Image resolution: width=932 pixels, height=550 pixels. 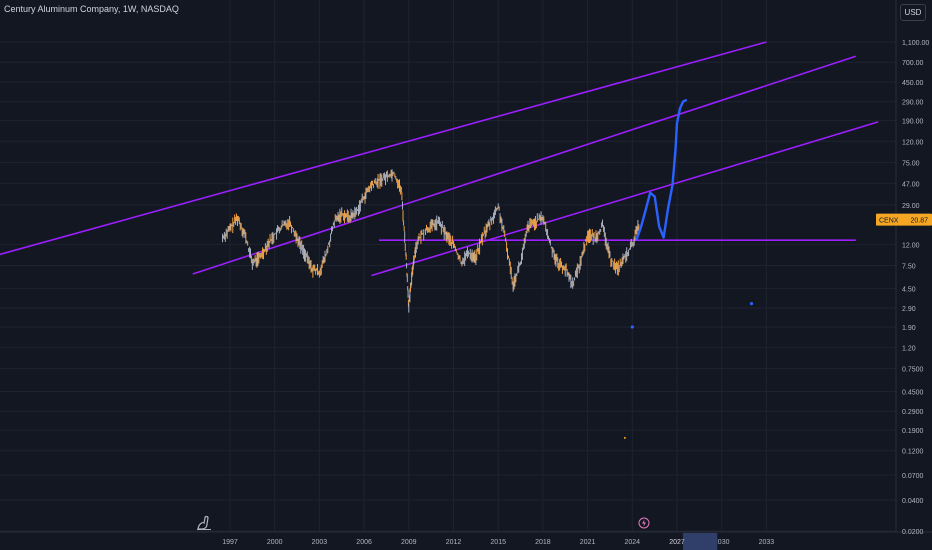 What do you see at coordinates (409, 542) in the screenshot?
I see `time-tick-label: 2009` at bounding box center [409, 542].